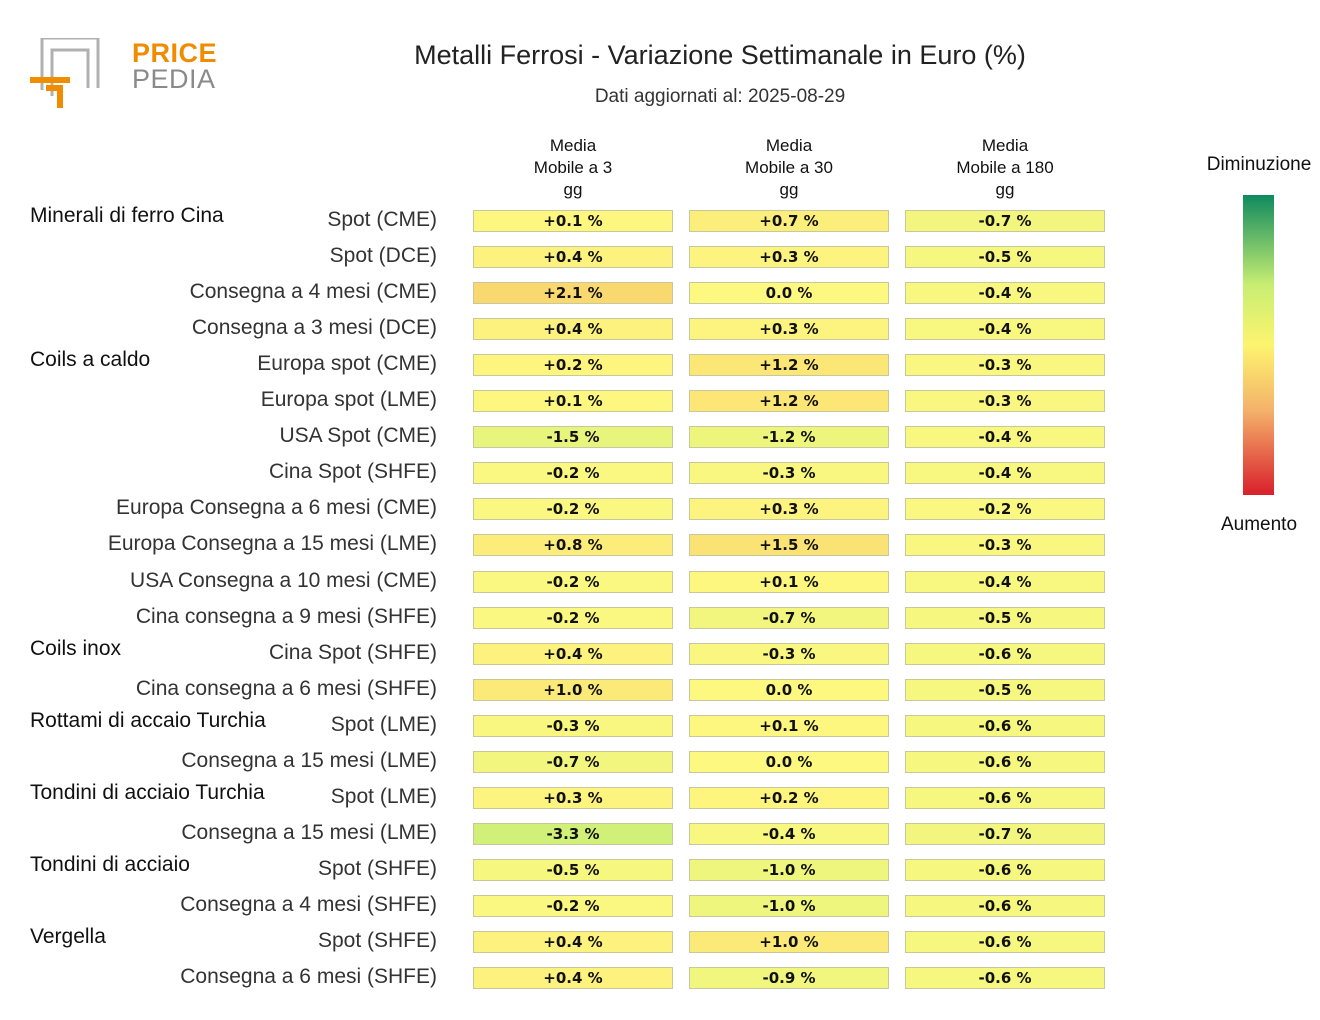  What do you see at coordinates (348, 400) in the screenshot?
I see `row-label: Europa spot (LME)` at bounding box center [348, 400].